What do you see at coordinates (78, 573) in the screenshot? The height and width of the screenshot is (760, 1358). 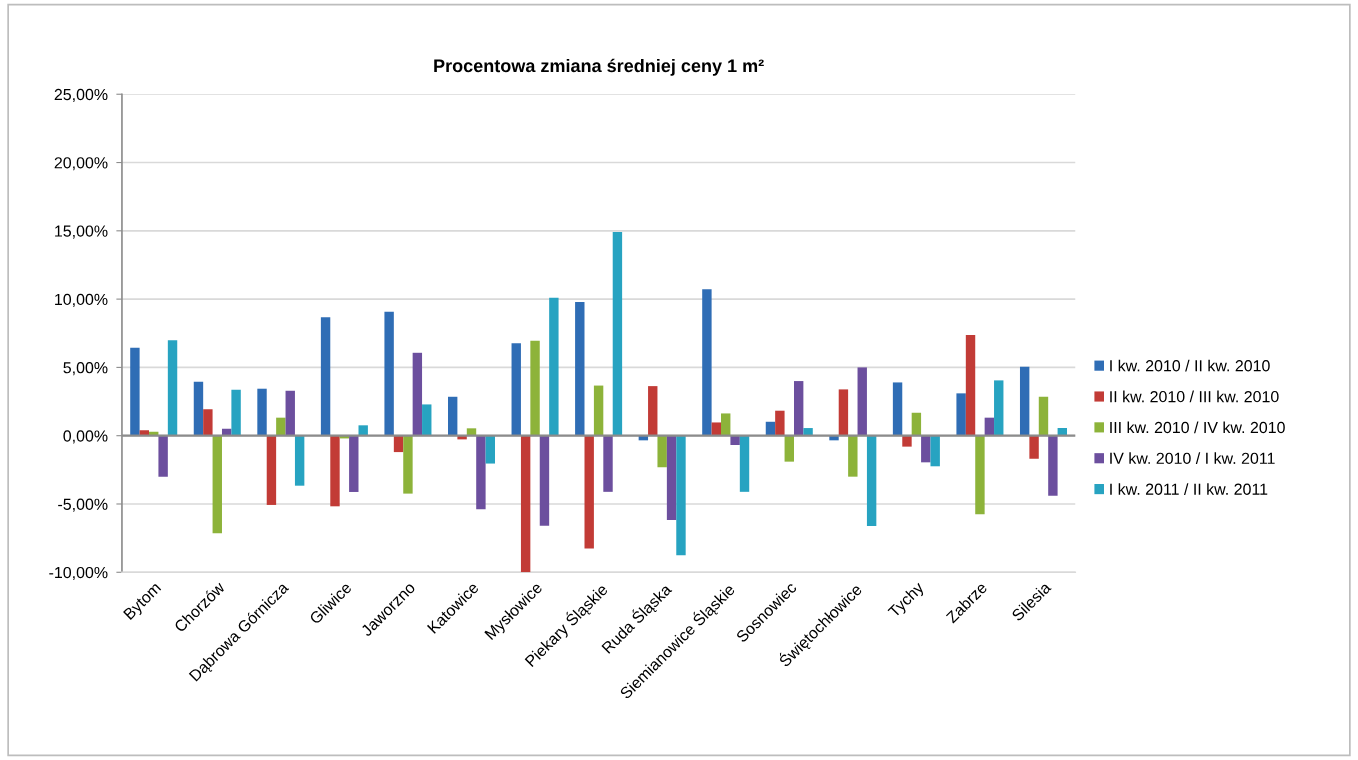 I see `y-tick-label: -10,00%` at bounding box center [78, 573].